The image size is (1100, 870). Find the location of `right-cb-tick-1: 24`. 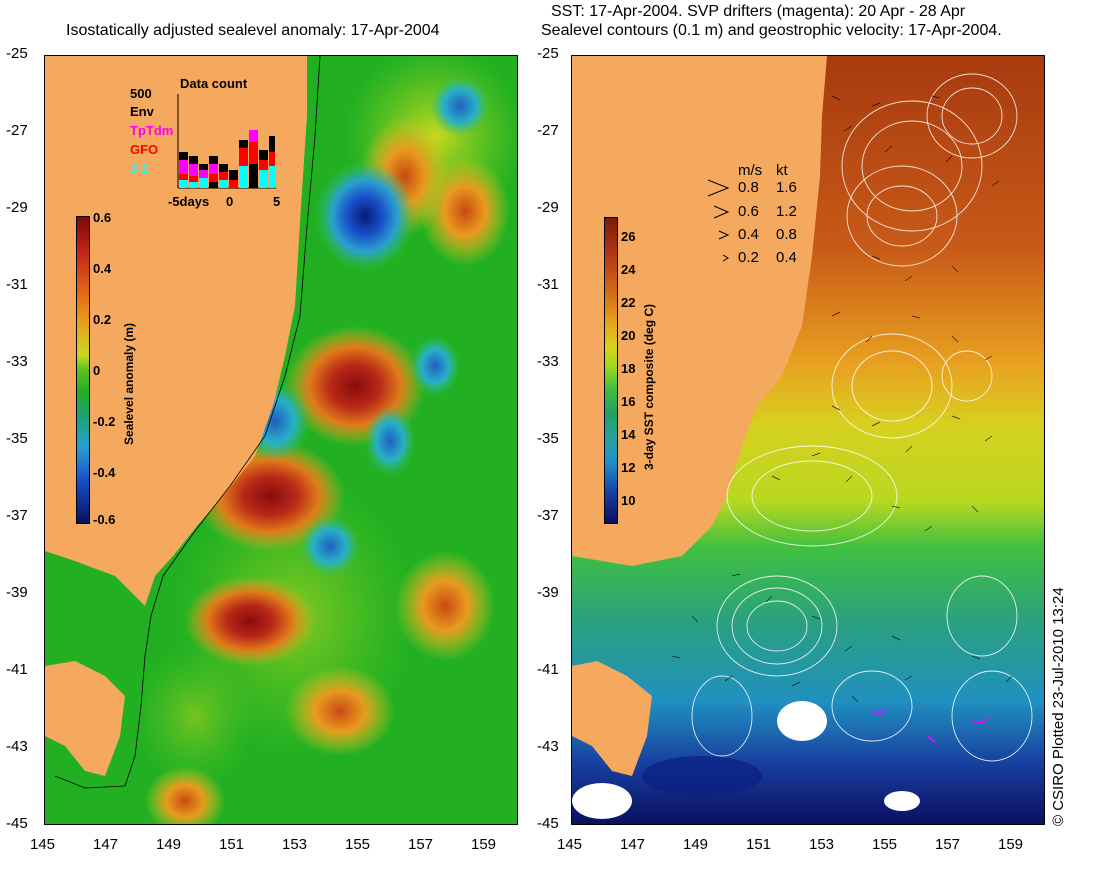

right-cb-tick-1: 24 is located at coordinates (628, 269).